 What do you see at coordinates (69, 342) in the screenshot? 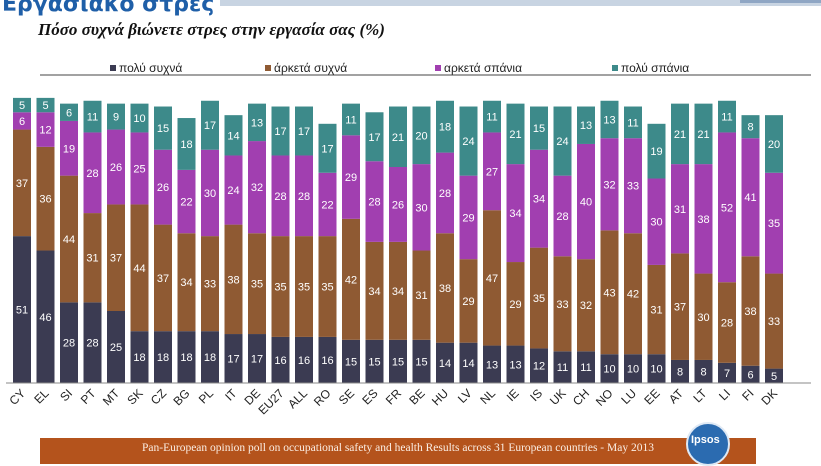
I see `bar-segment-si-s1` at bounding box center [69, 342].